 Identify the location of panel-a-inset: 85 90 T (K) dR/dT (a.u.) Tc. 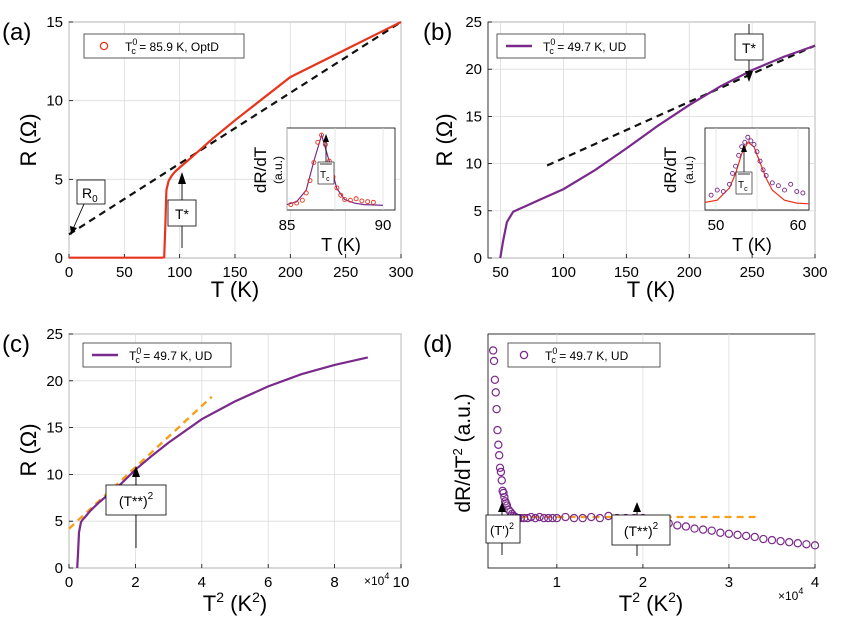
(323, 191).